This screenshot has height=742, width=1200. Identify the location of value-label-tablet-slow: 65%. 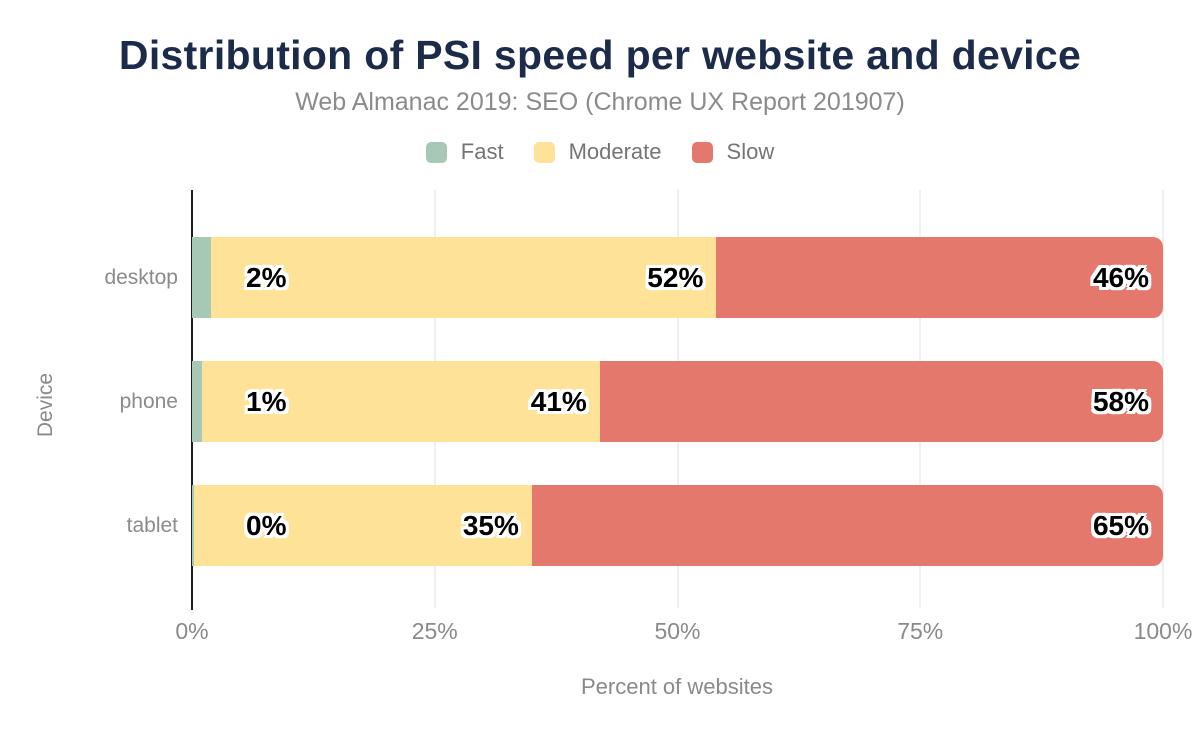
(1120, 525).